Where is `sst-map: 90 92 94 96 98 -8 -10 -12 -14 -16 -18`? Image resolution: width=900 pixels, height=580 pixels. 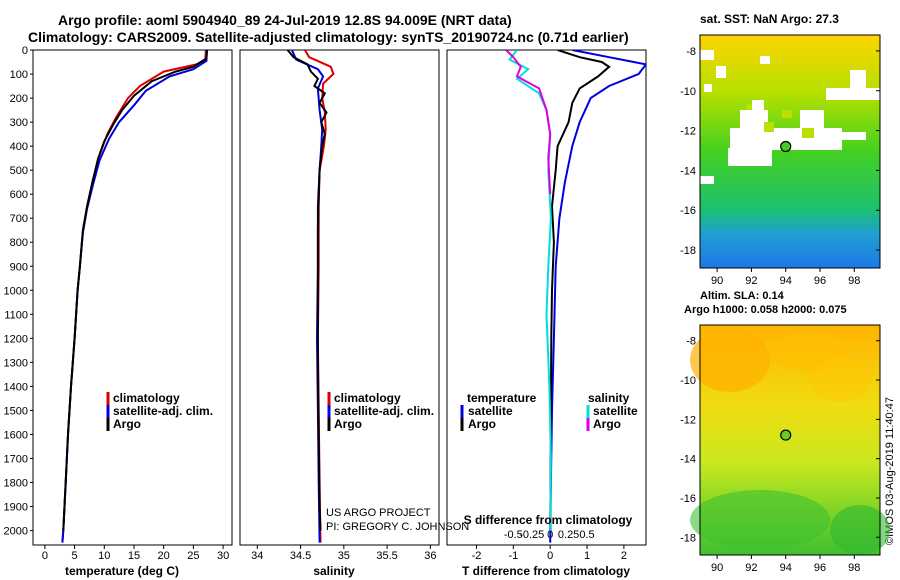
sst-map: 90 92 94 96 98 -8 -10 -12 -14 -16 -18 is located at coordinates (780, 160).